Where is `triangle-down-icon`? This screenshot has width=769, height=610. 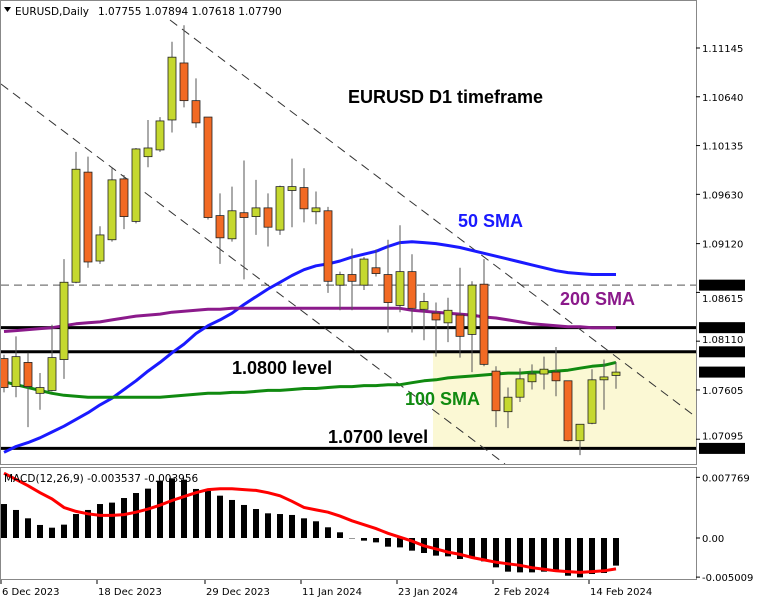 triangle-down-icon is located at coordinates (7, 9).